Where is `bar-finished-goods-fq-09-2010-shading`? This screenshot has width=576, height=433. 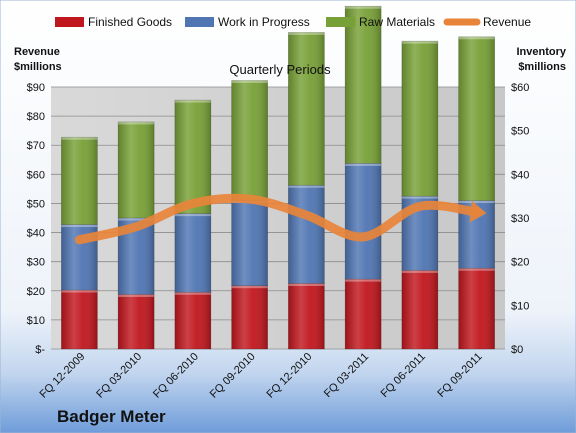 bar-finished-goods-fq-09-2010-shading is located at coordinates (249, 317).